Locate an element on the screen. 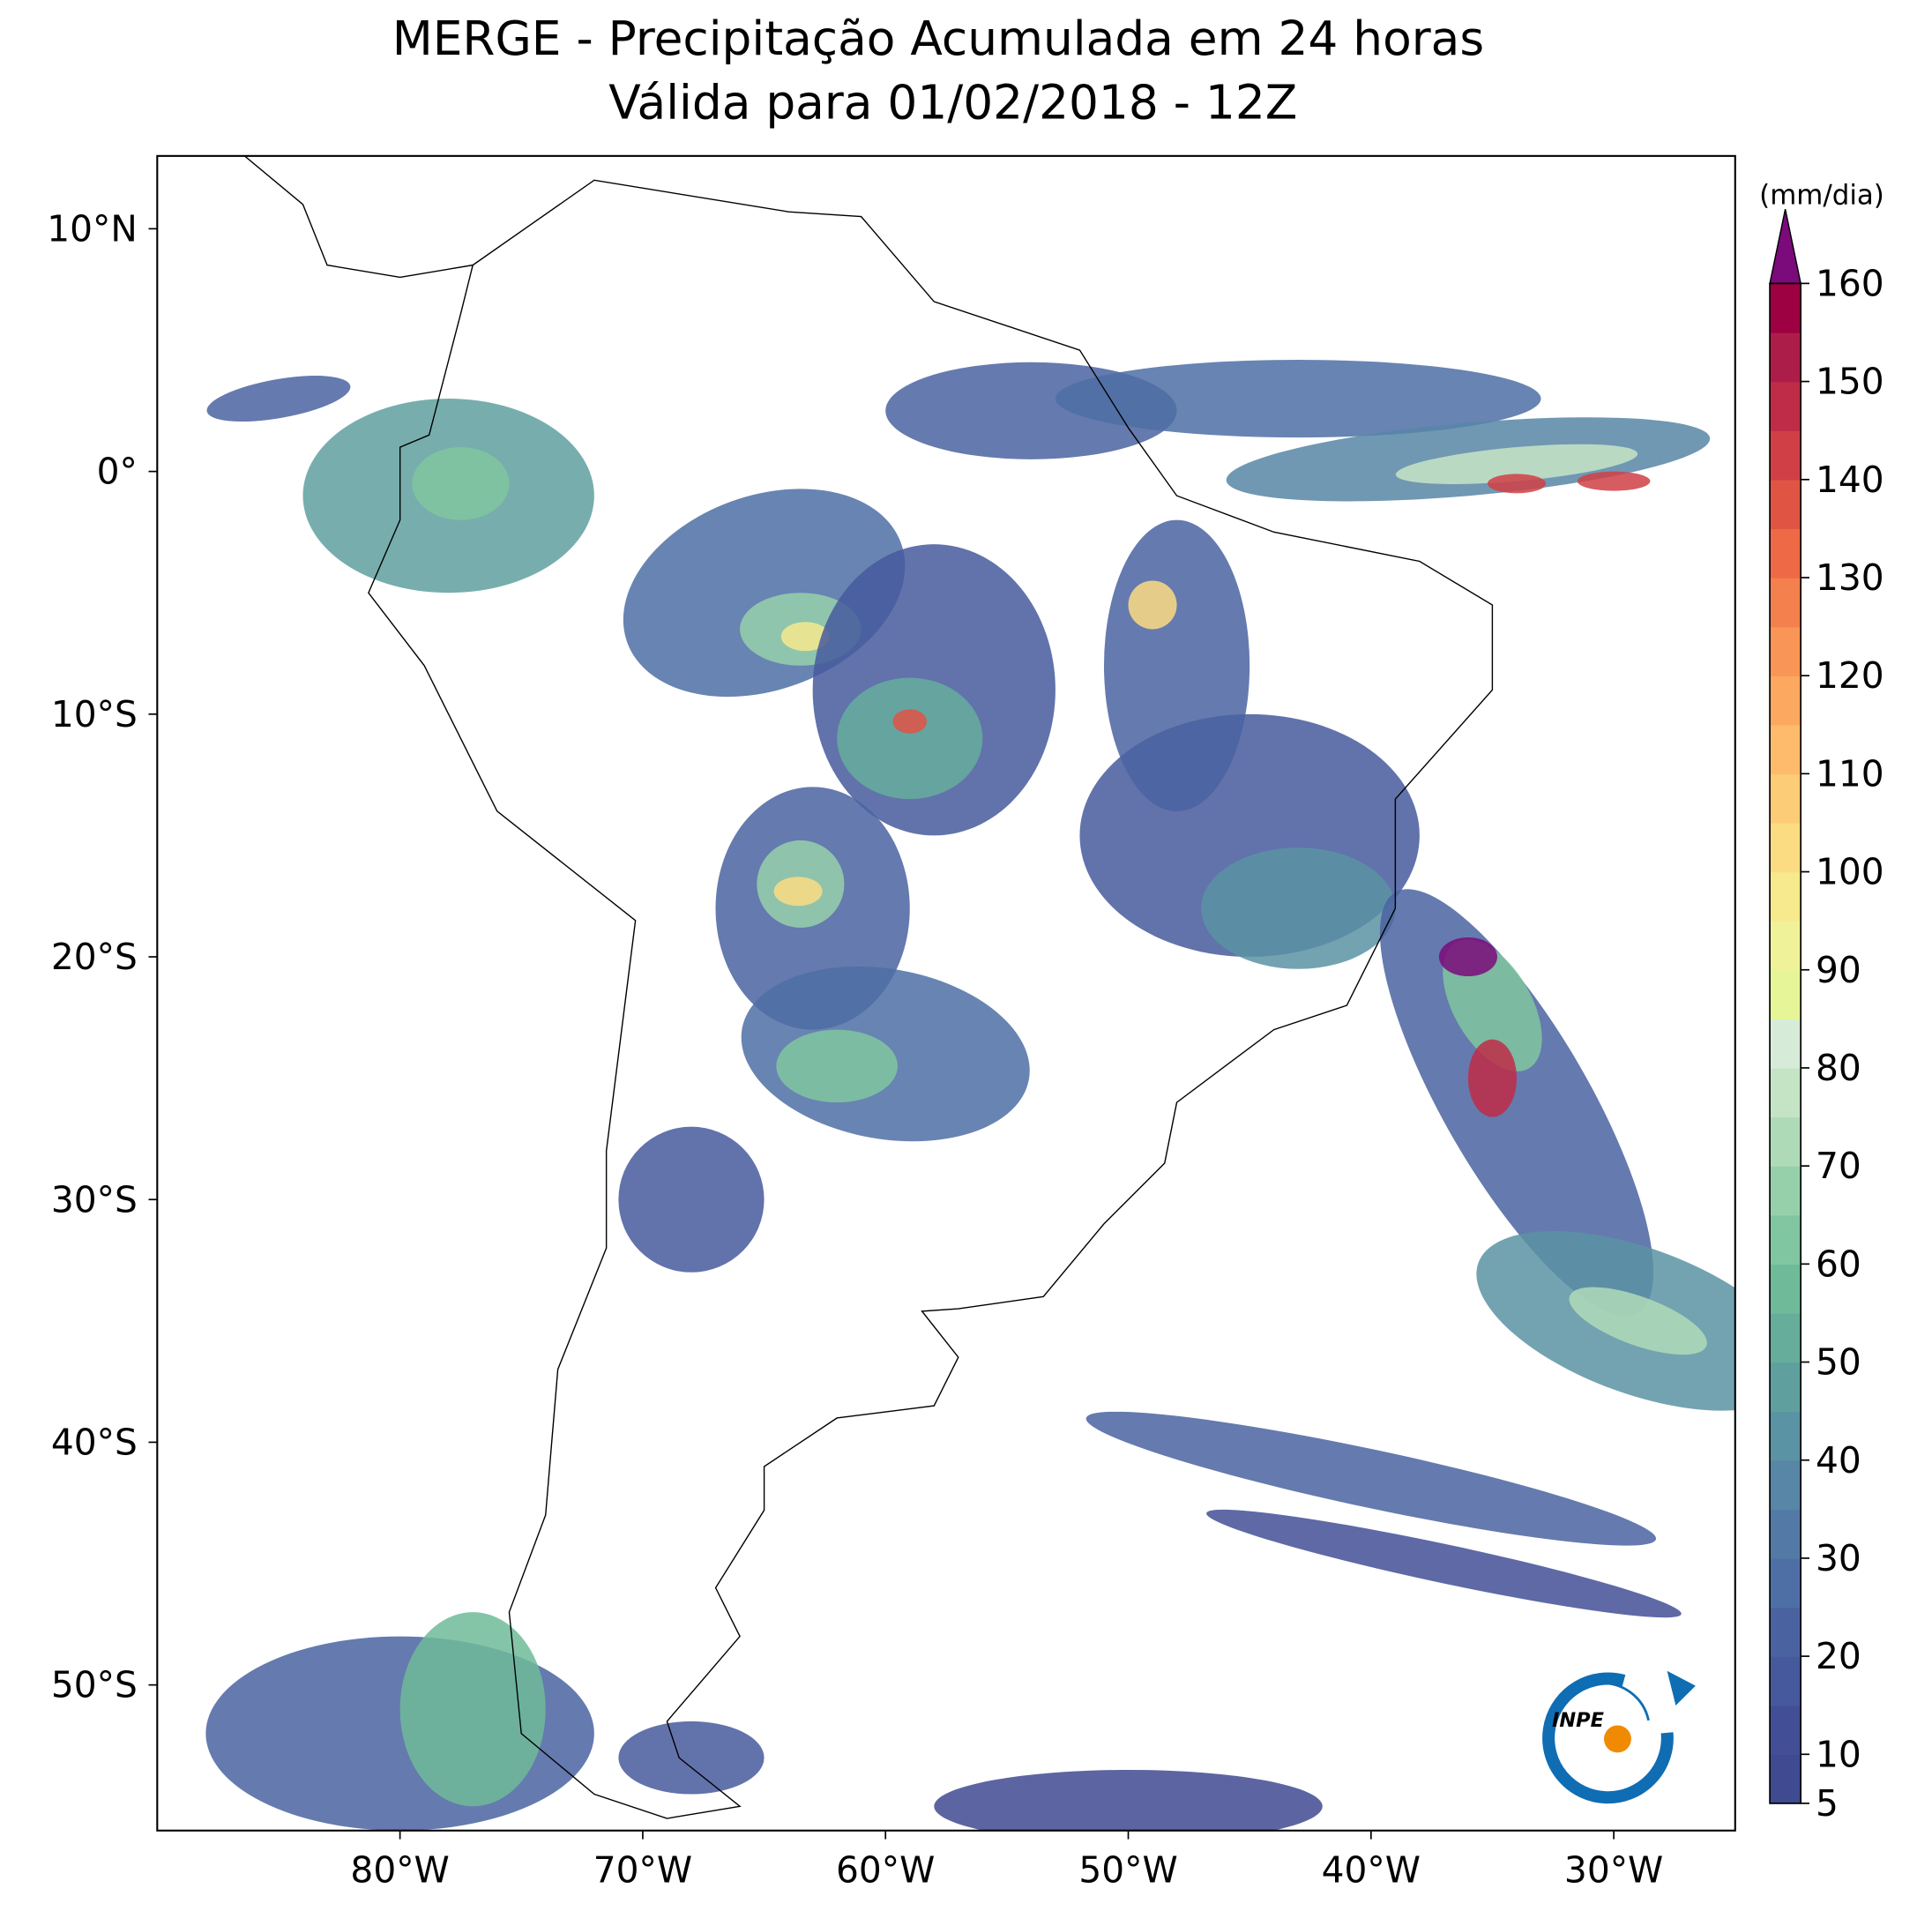 The height and width of the screenshot is (1911, 1932). colorbar-tick-label: 70 is located at coordinates (1838, 1166).